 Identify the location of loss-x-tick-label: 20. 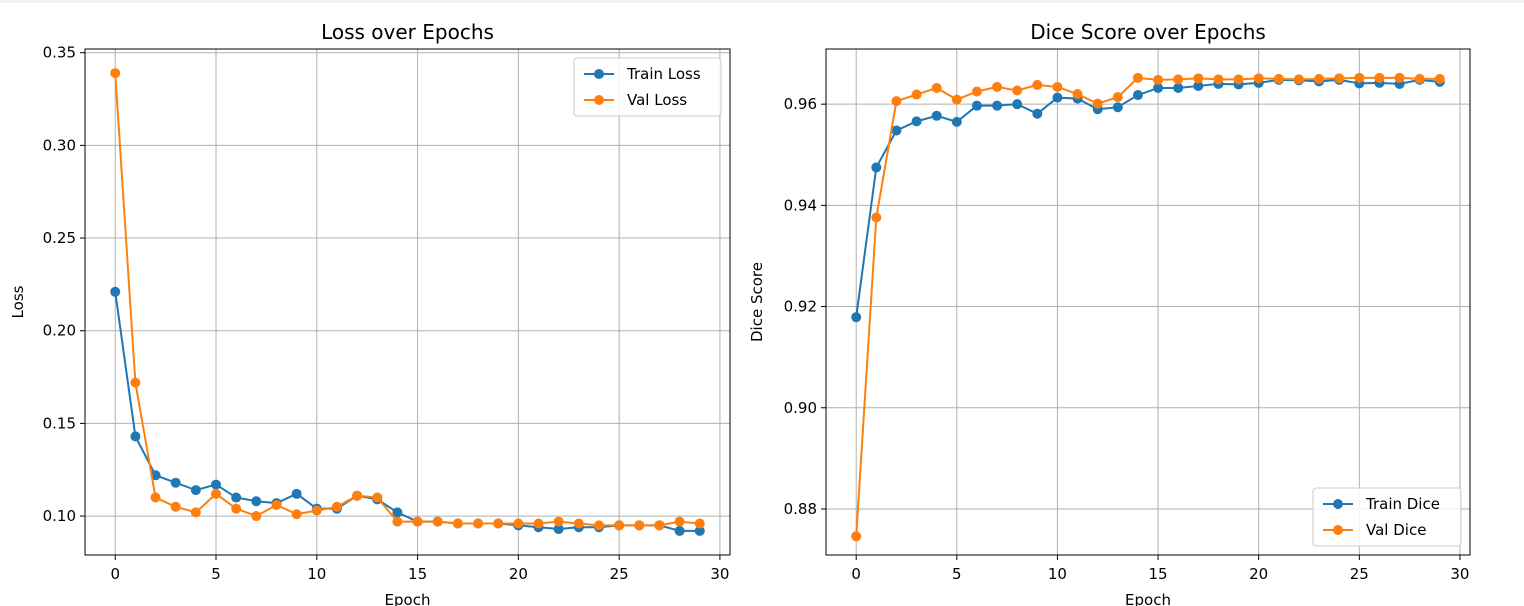
(518, 574).